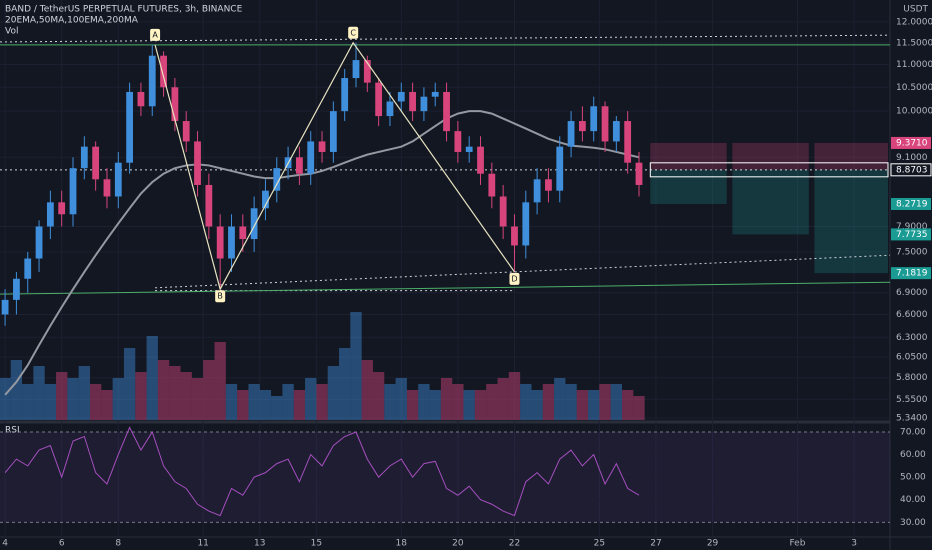 This screenshot has width=932, height=550. Describe the element at coordinates (914, 22) in the screenshot. I see `y-tick-label: 12.0000` at that location.